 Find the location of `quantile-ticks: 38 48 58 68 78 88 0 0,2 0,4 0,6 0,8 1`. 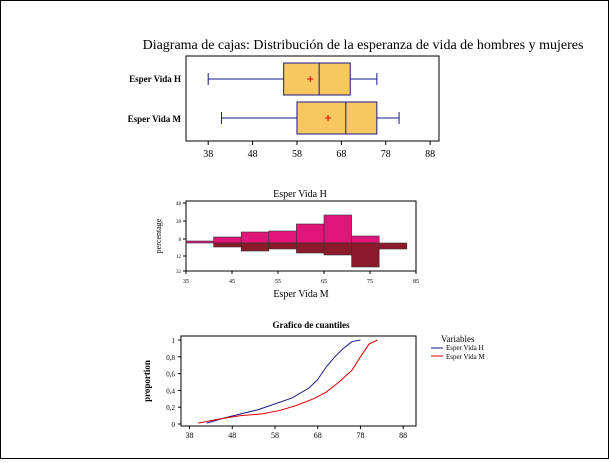

quantile-ticks: 38 48 58 68 78 88 0 0,2 0,4 0,6 0,8 1 is located at coordinates (286, 388).